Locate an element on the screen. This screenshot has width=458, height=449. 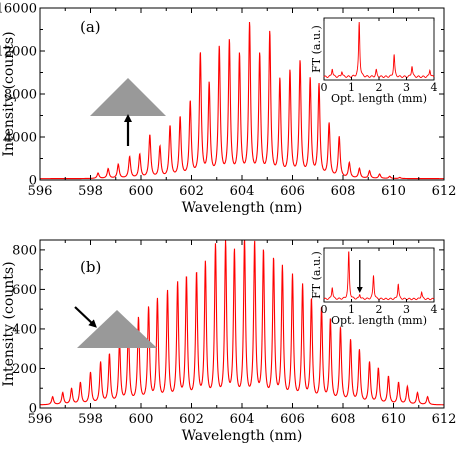
panel-label: (a) is located at coordinates (90, 27).